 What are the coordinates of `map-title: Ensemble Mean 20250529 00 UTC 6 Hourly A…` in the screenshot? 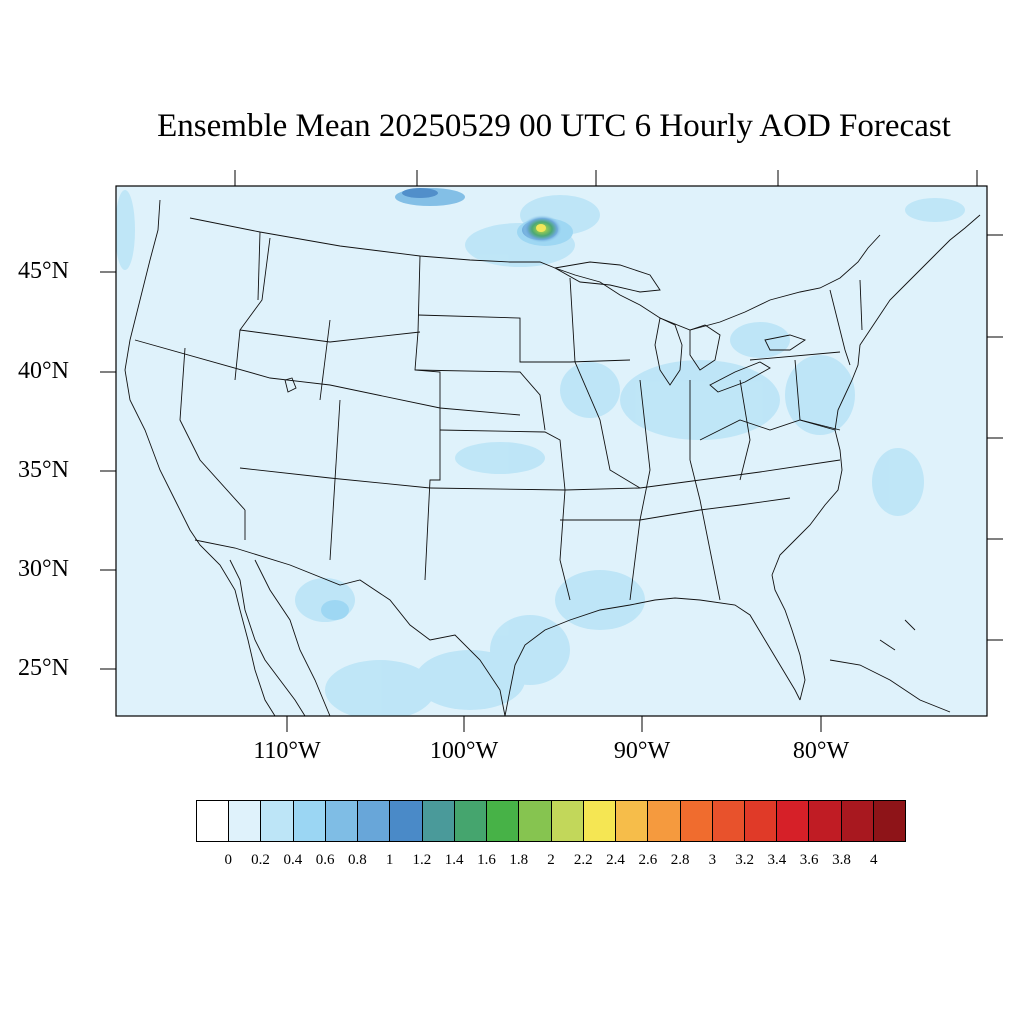 It's located at (554, 126).